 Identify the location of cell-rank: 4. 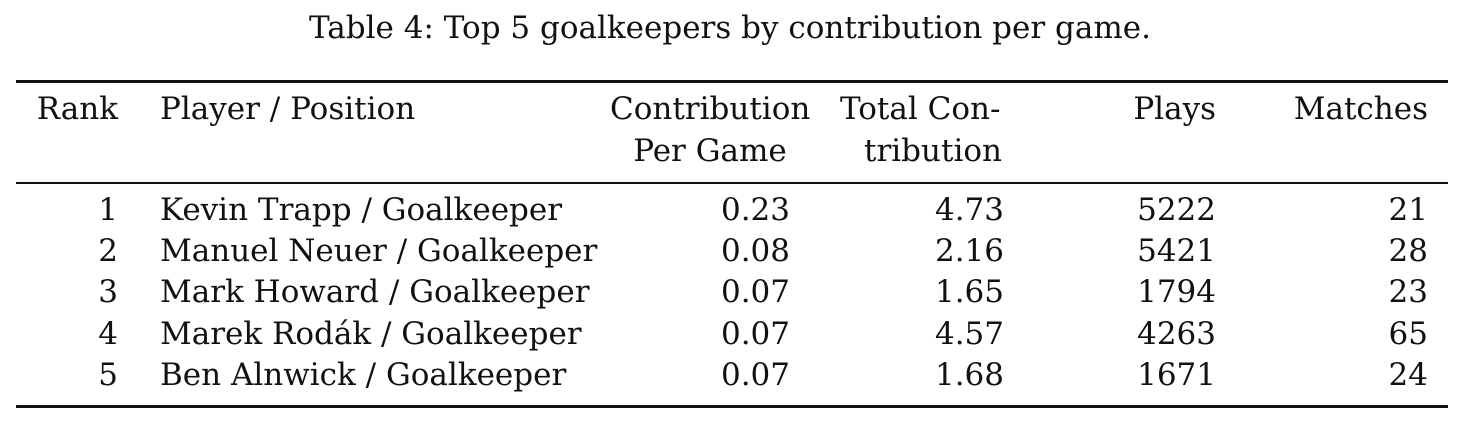
(108, 334).